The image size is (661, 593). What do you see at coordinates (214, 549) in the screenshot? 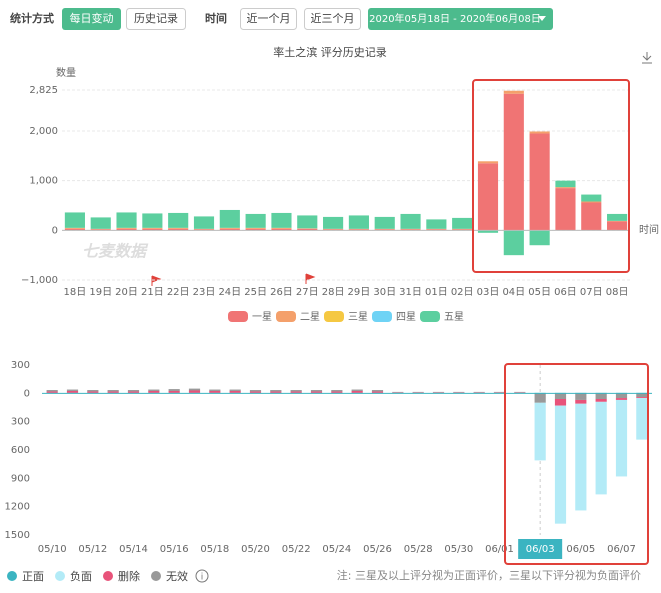
I see `x-tick-label: 05/18` at bounding box center [214, 549].